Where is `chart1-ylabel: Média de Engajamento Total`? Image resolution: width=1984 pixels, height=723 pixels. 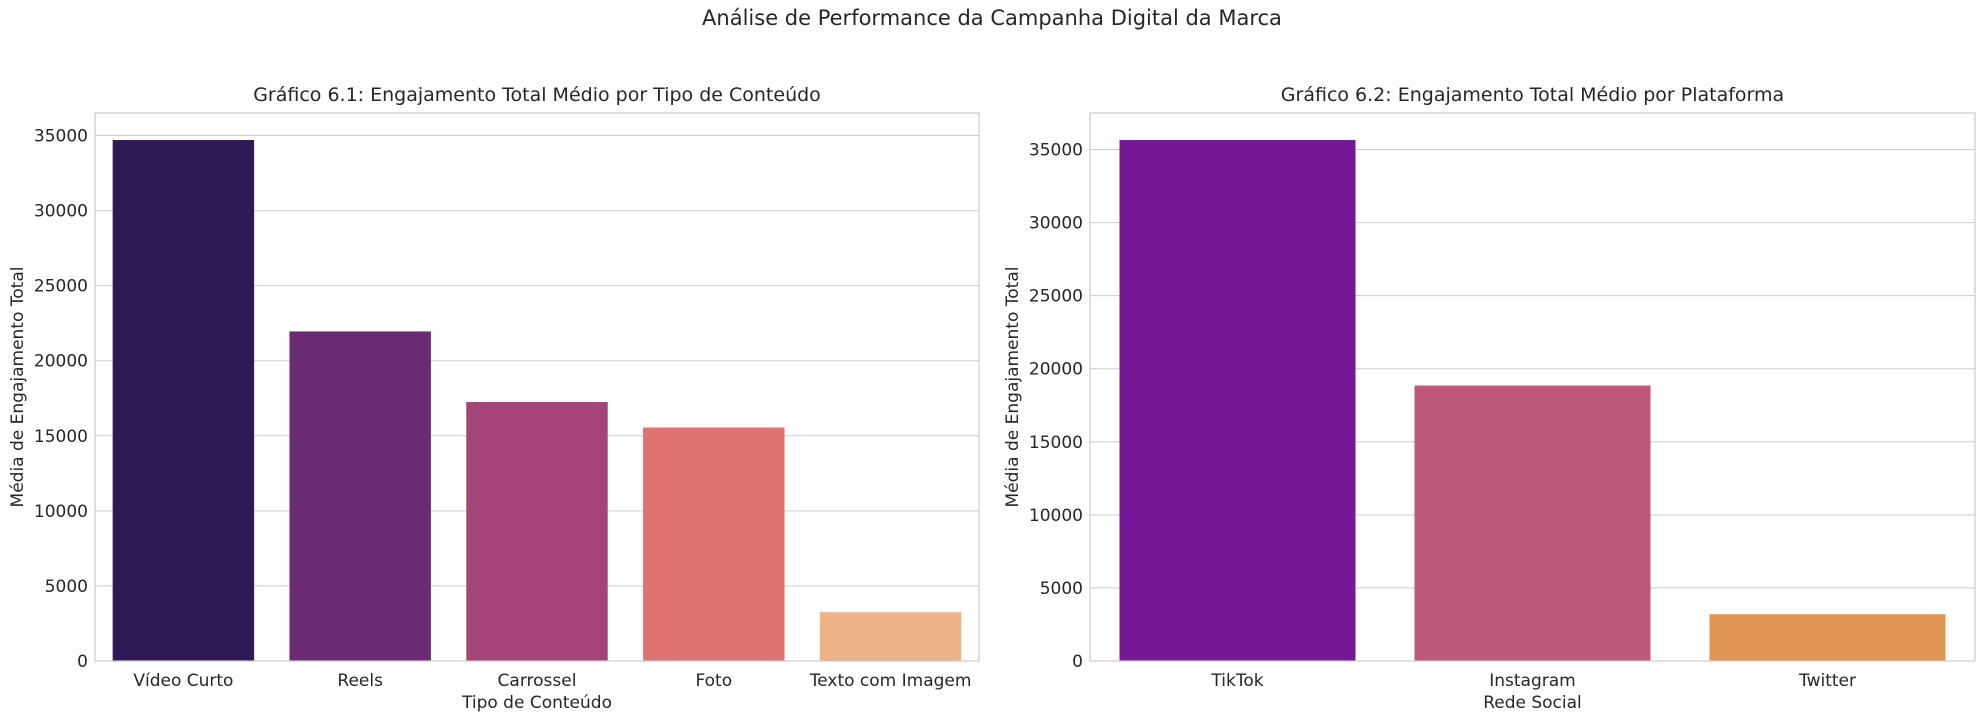
chart1-ylabel: Média de Engajamento Total is located at coordinates (18, 387).